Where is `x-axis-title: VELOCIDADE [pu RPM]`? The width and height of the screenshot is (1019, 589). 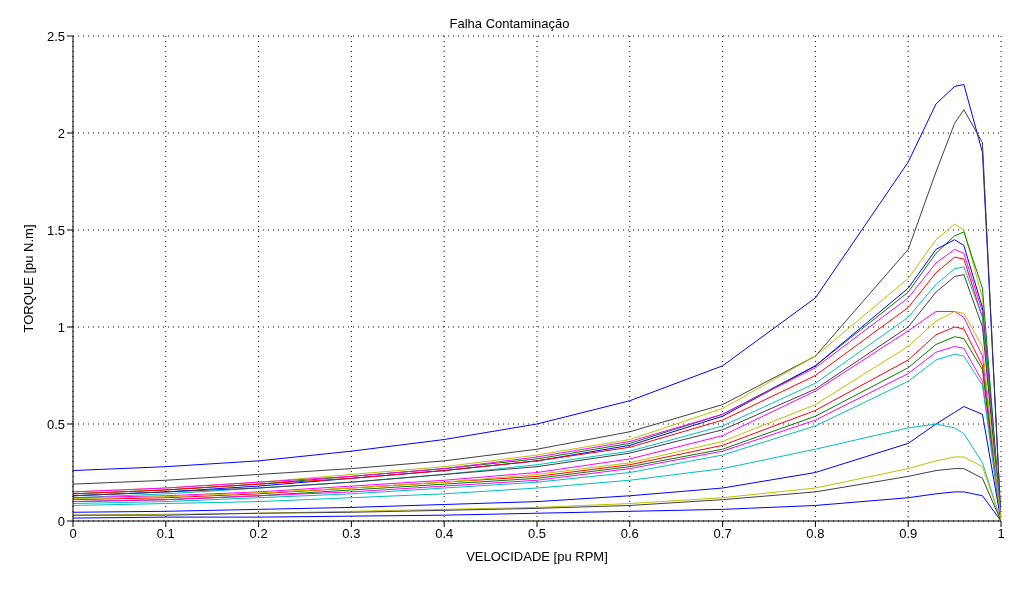 x-axis-title: VELOCIDADE [pu RPM] is located at coordinates (537, 556).